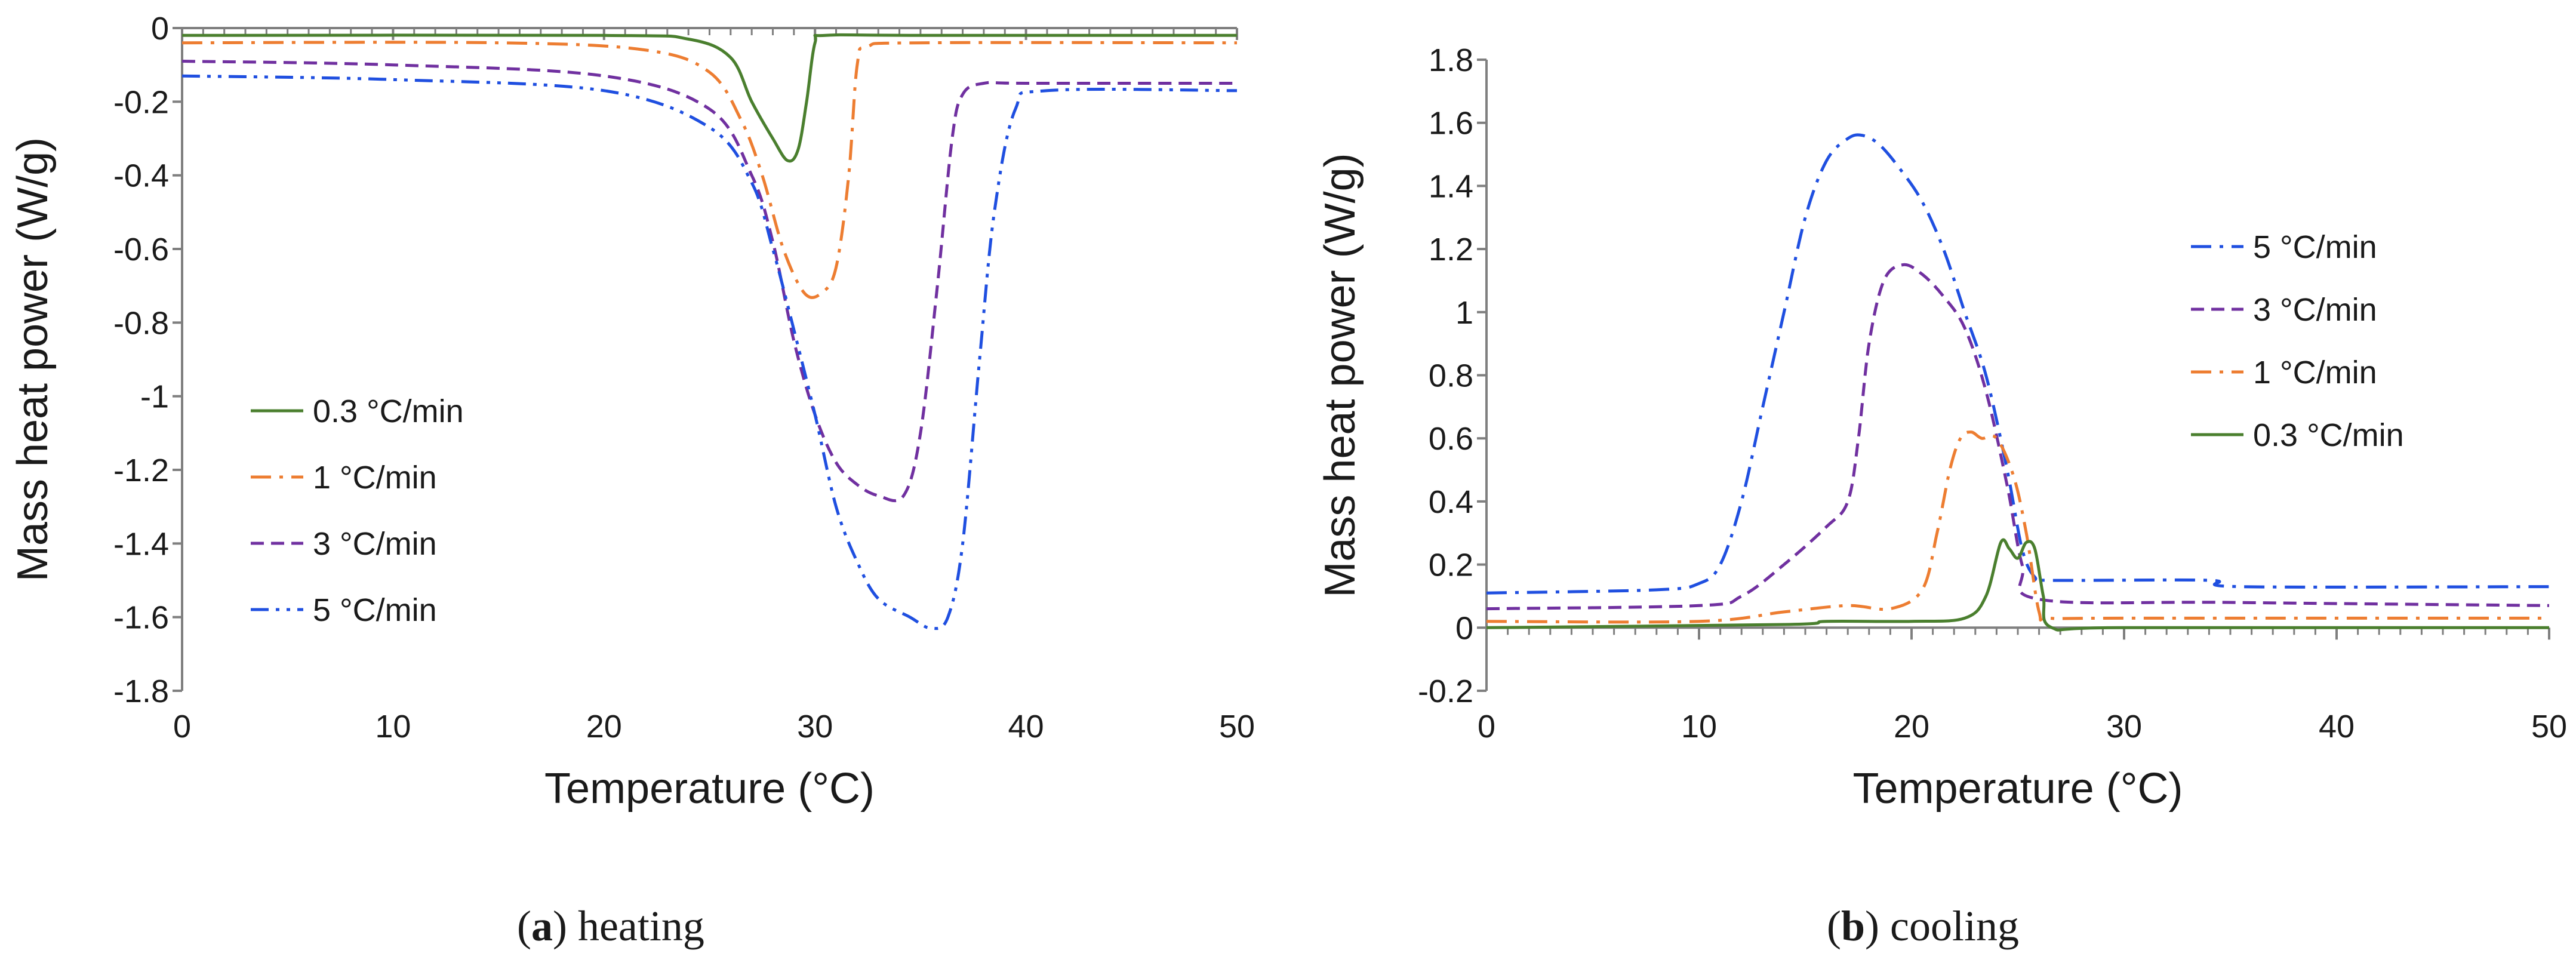 The image size is (2576, 969). I want to click on y-tick-label: 1.8, so click(1451, 60).